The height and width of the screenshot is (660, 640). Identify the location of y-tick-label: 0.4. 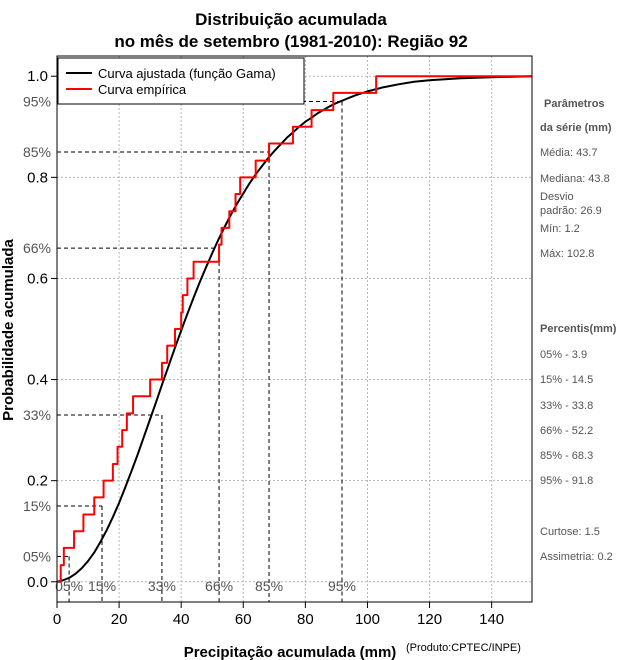
(37, 380).